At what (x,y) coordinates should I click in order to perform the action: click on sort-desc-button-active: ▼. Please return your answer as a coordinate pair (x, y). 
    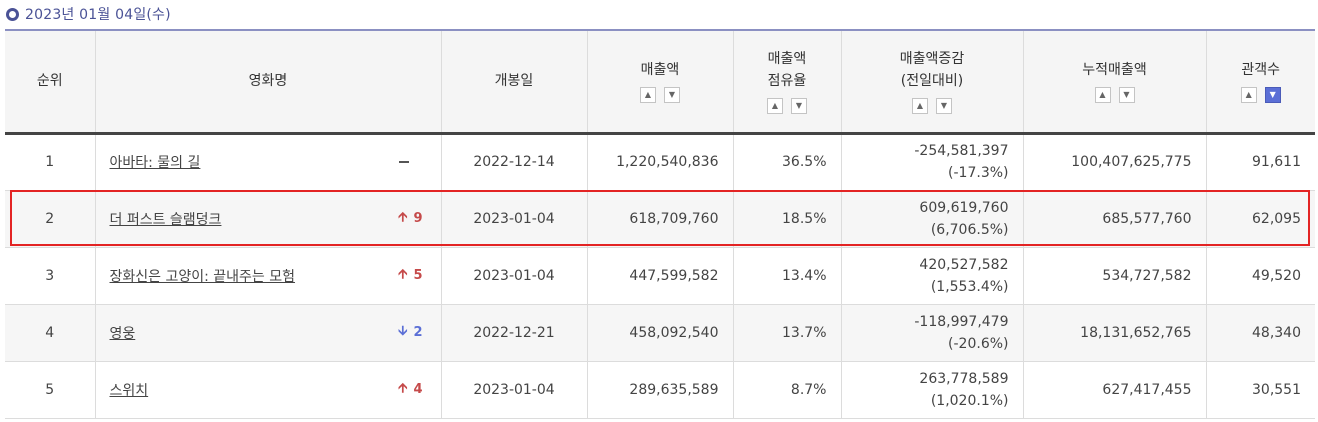
    Looking at the image, I should click on (1272, 95).